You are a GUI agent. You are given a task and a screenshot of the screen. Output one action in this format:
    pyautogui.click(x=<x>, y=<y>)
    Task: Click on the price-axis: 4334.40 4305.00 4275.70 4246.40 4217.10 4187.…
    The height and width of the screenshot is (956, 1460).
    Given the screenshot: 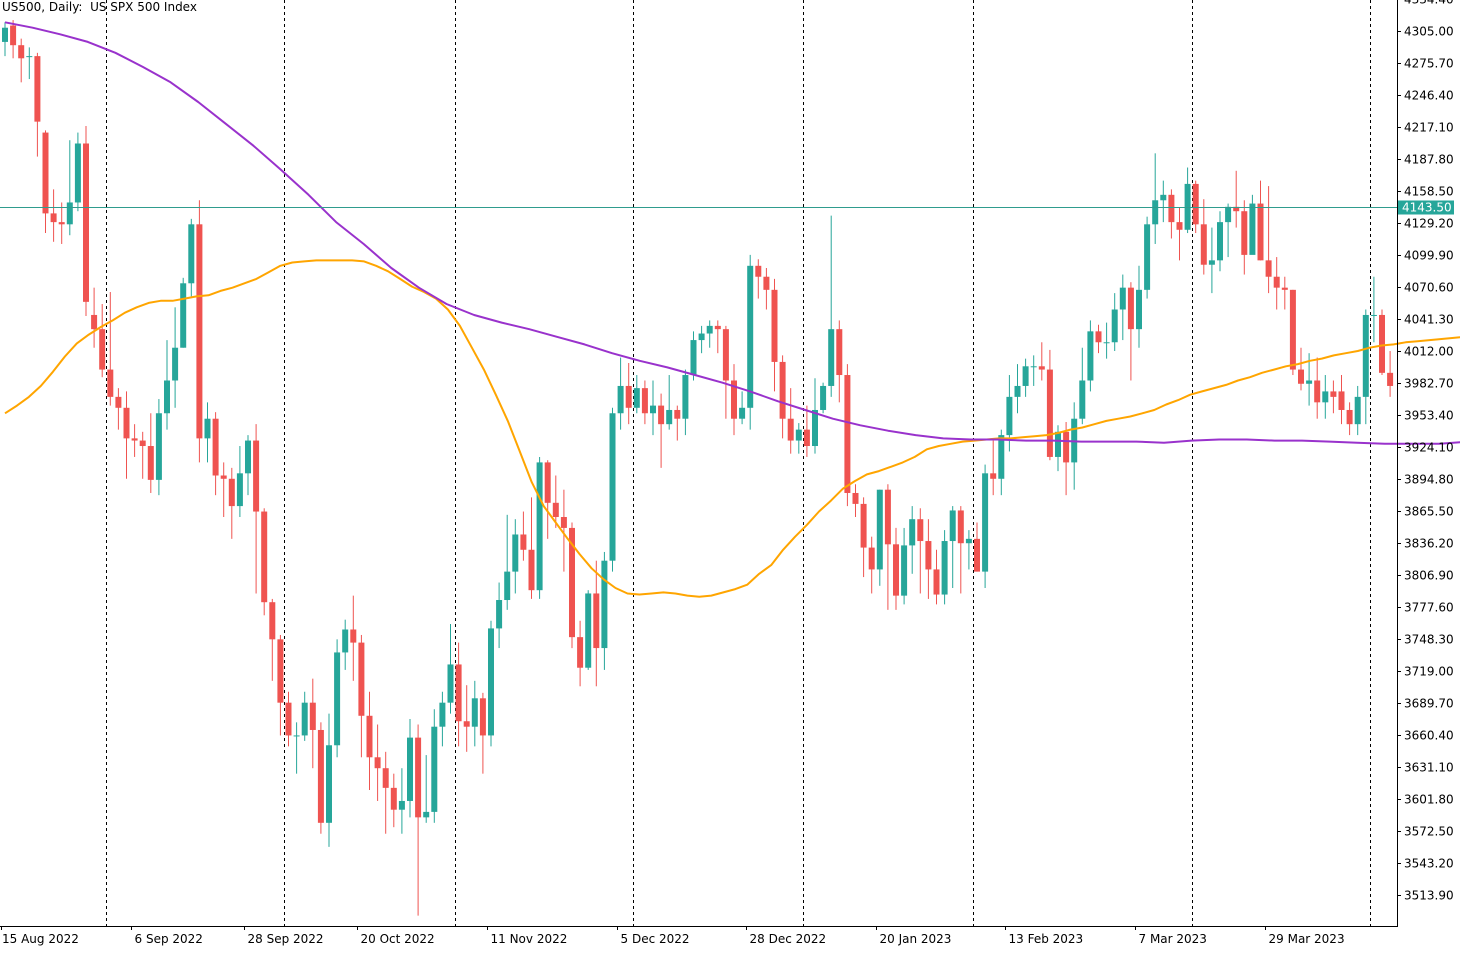 What is the action you would take?
    pyautogui.click(x=1425, y=463)
    